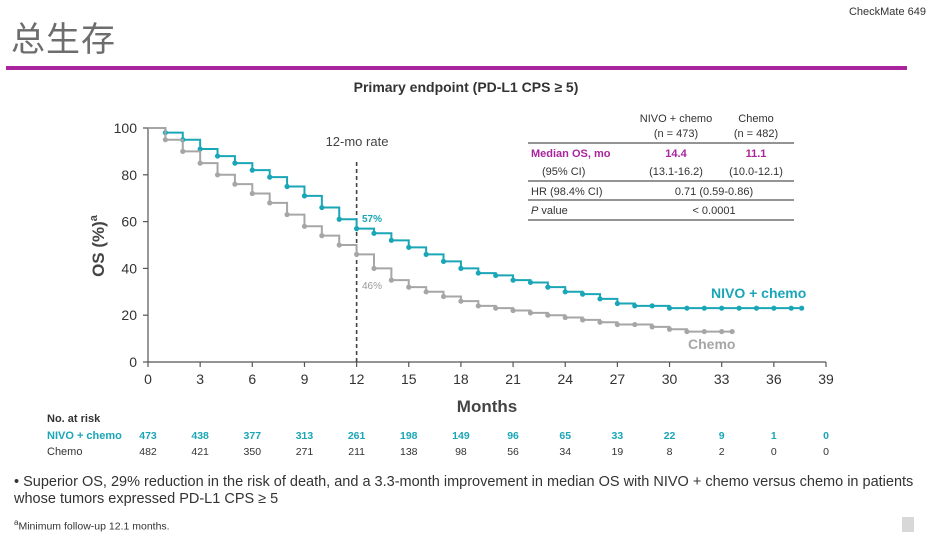 The image size is (932, 533). What do you see at coordinates (456, 68) in the screenshot?
I see `title-divider` at bounding box center [456, 68].